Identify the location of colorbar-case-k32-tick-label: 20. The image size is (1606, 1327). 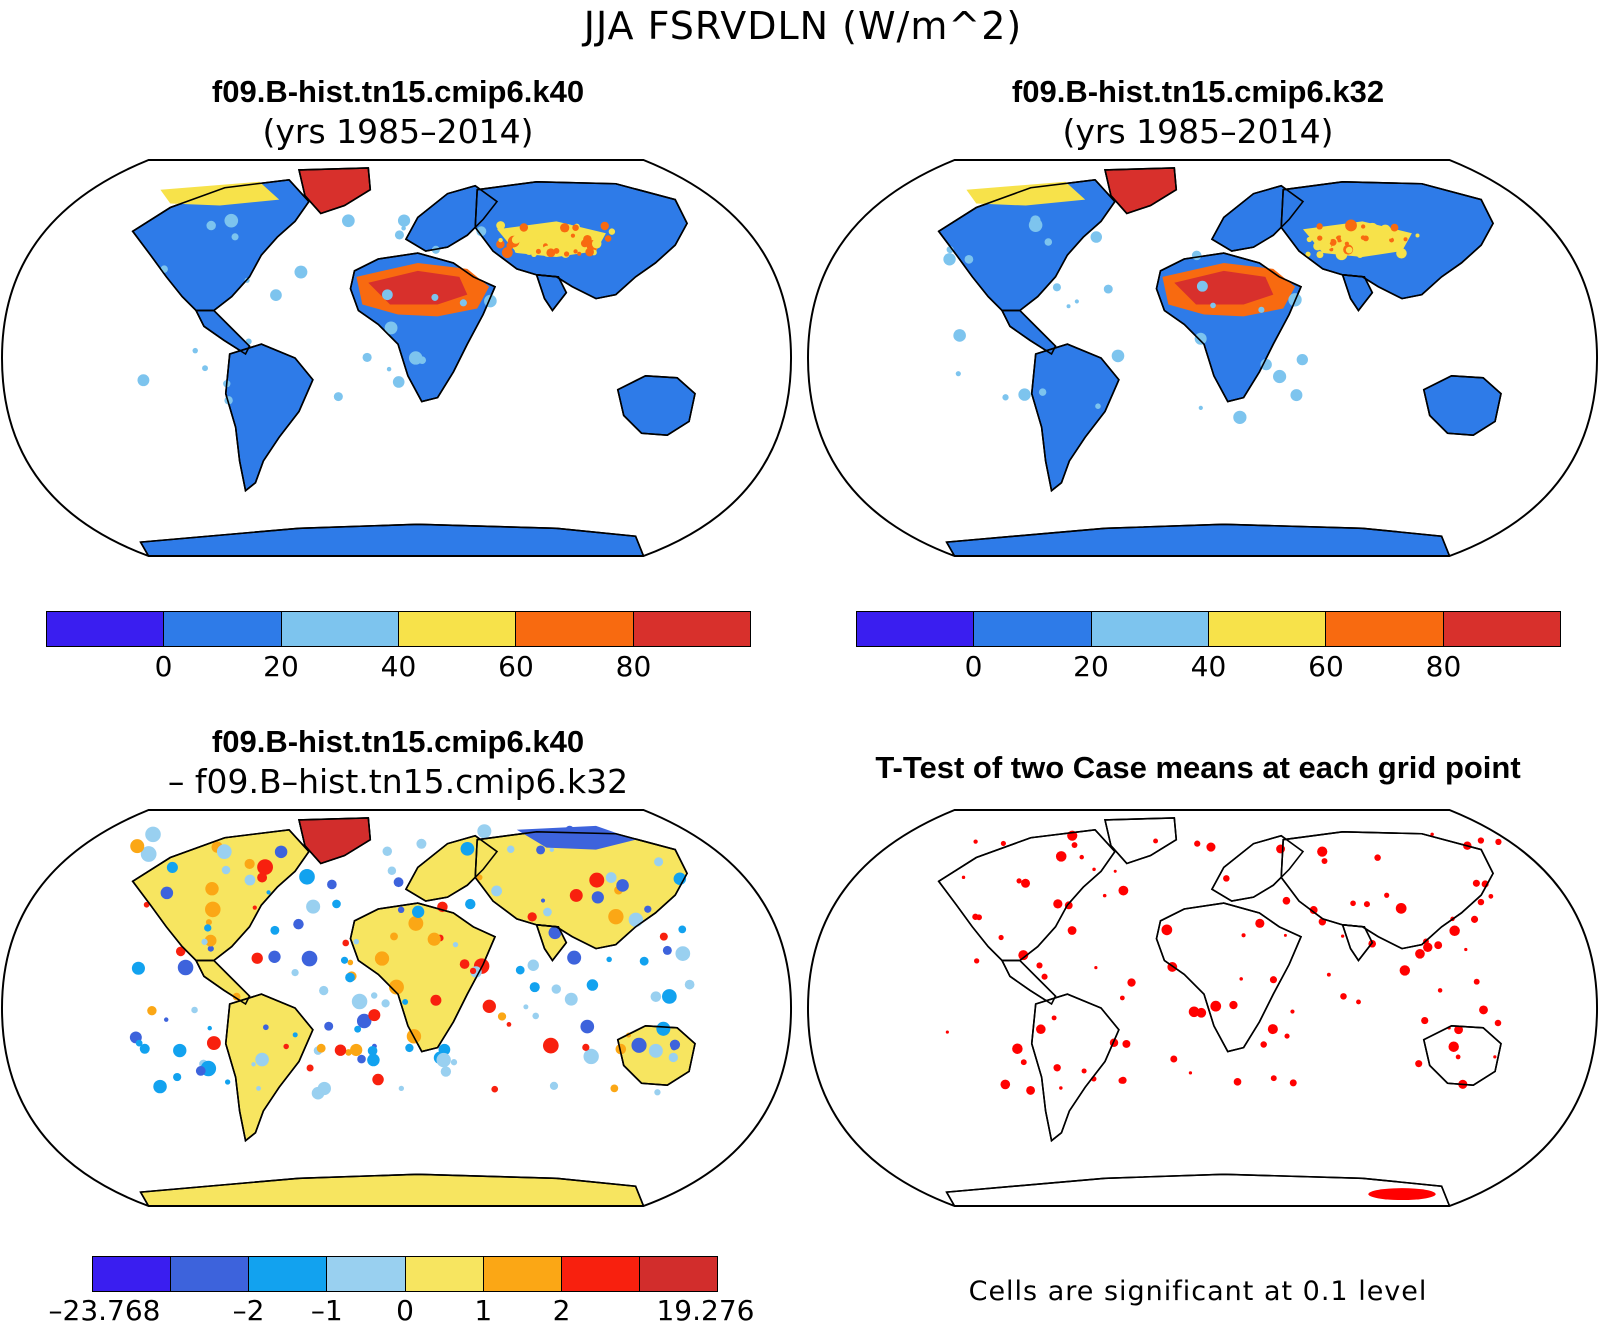
(1091, 666).